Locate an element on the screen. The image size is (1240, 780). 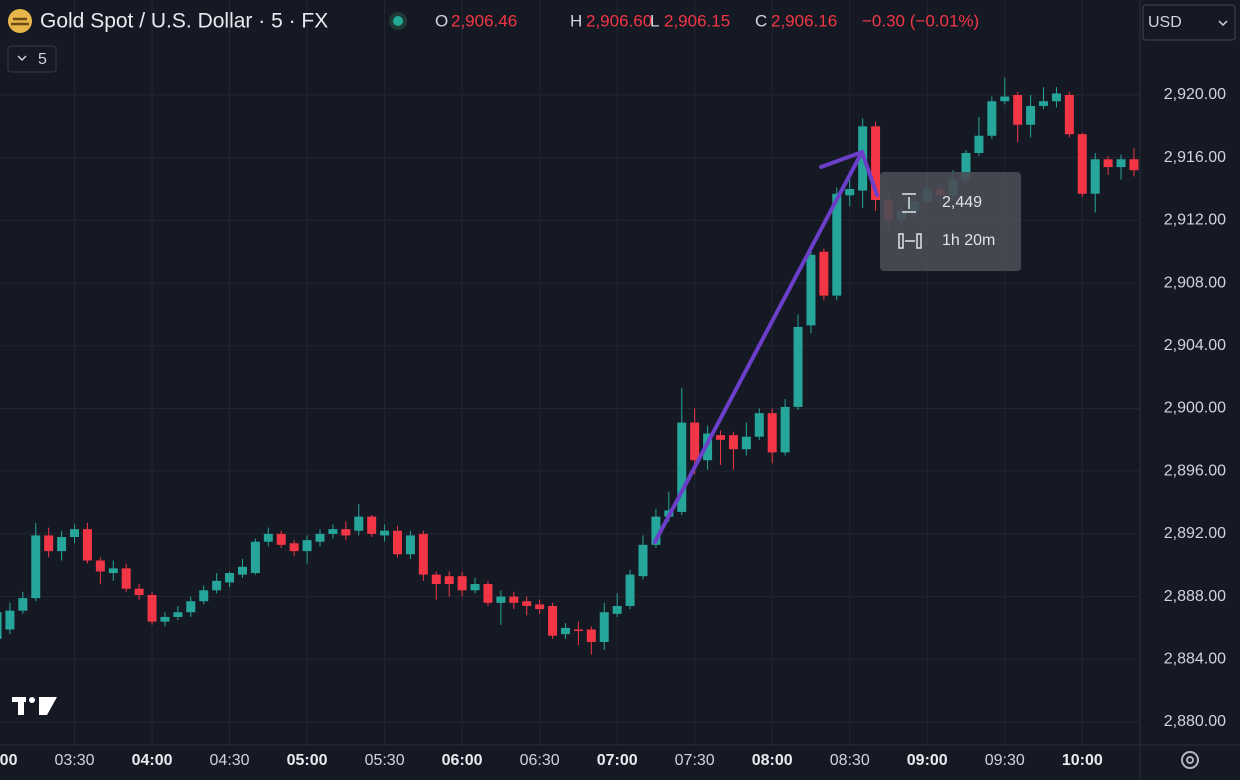
low-label: L is located at coordinates (654, 20).